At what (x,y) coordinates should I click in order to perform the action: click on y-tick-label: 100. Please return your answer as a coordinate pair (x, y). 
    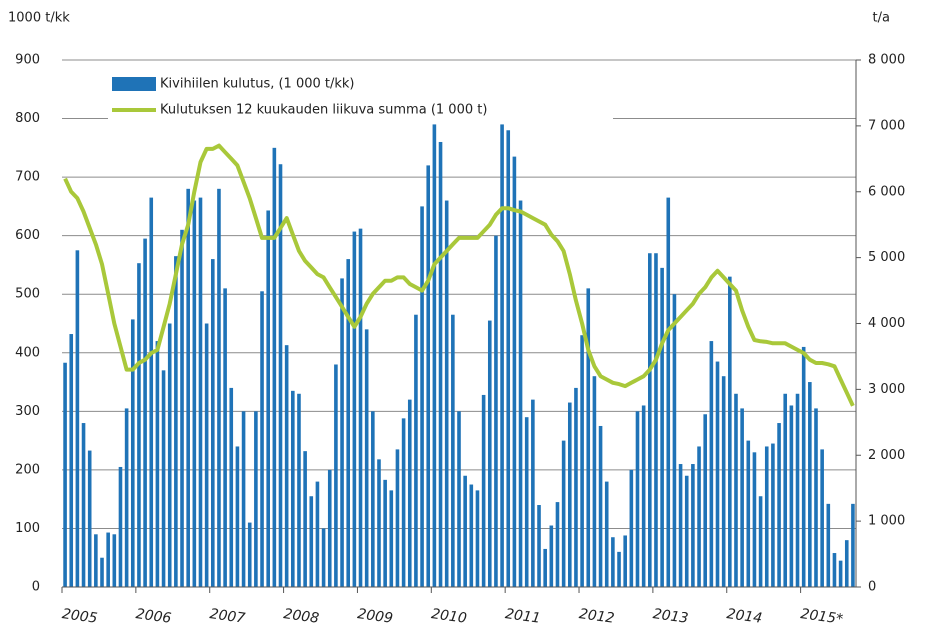
    Looking at the image, I should click on (27, 528).